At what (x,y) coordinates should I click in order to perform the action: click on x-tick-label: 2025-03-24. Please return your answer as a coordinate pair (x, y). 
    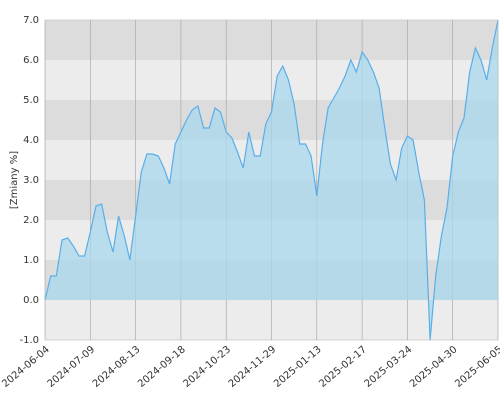
    Looking at the image, I should click on (389, 367).